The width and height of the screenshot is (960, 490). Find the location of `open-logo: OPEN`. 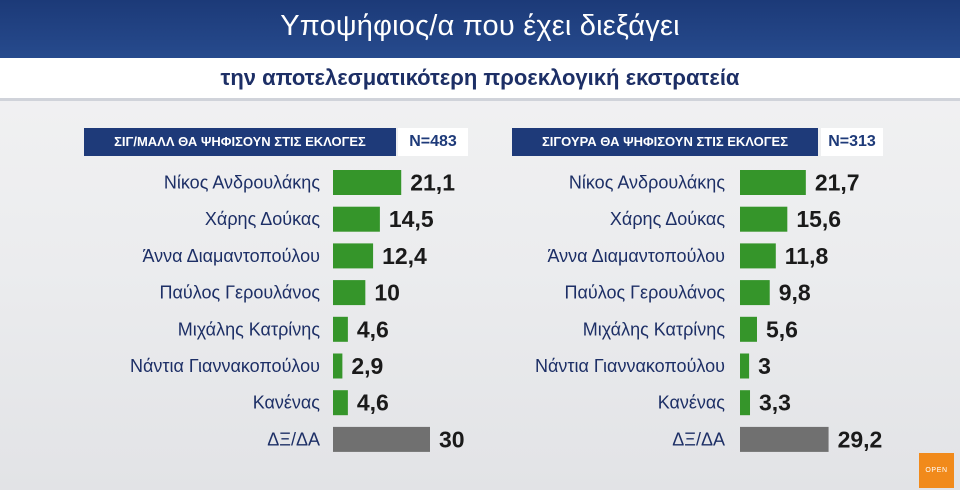

open-logo: OPEN is located at coordinates (936, 470).